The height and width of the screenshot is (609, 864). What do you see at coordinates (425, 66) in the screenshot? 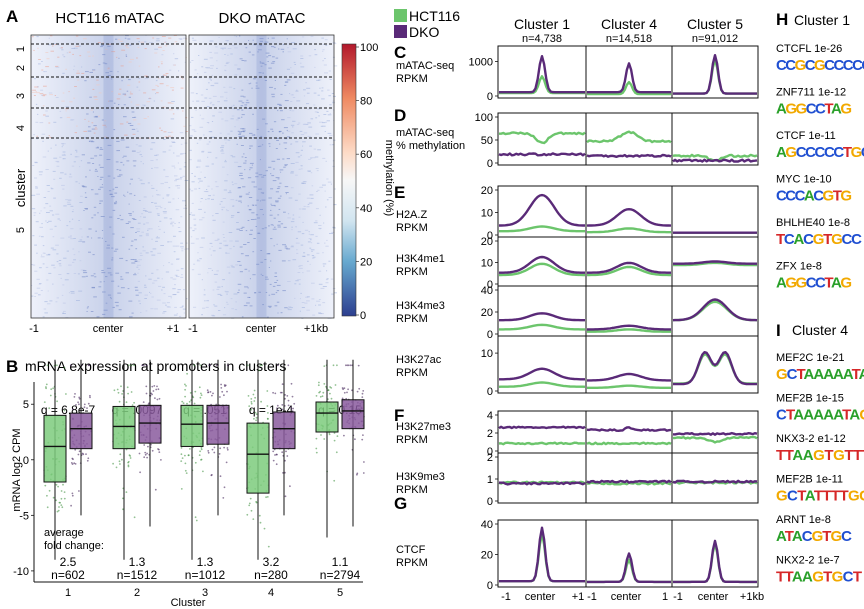
I see `profile-row-label: mATAC-seq` at bounding box center [425, 66].